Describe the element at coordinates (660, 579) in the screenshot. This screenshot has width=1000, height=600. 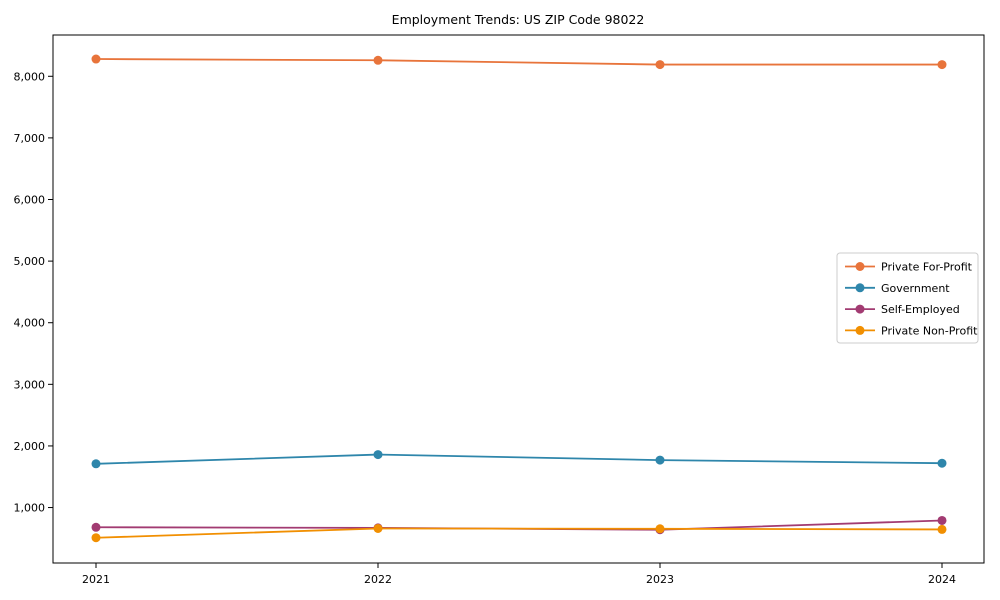
I see `x-axis-tick-label: 2023` at that location.